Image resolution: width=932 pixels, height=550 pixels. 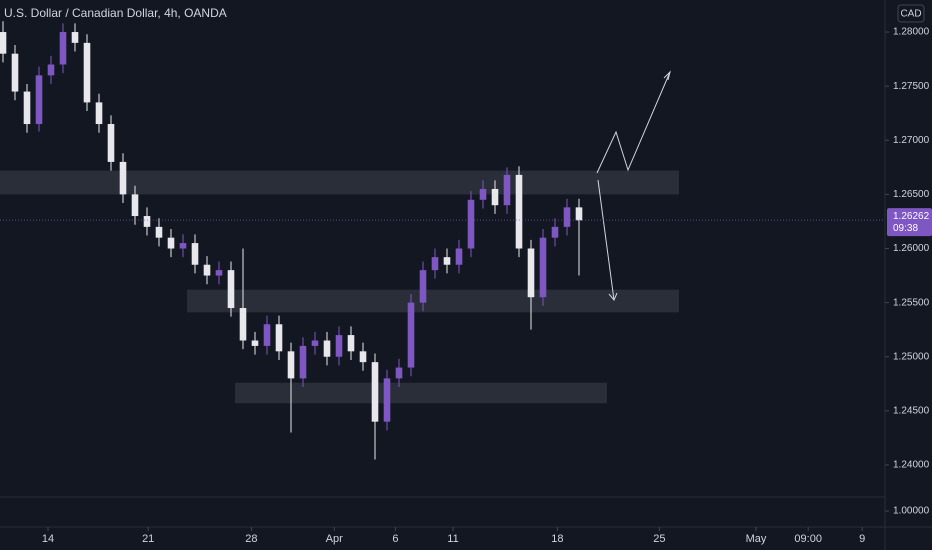 What do you see at coordinates (911, 465) in the screenshot?
I see `y-tick-label: 1.24000` at bounding box center [911, 465].